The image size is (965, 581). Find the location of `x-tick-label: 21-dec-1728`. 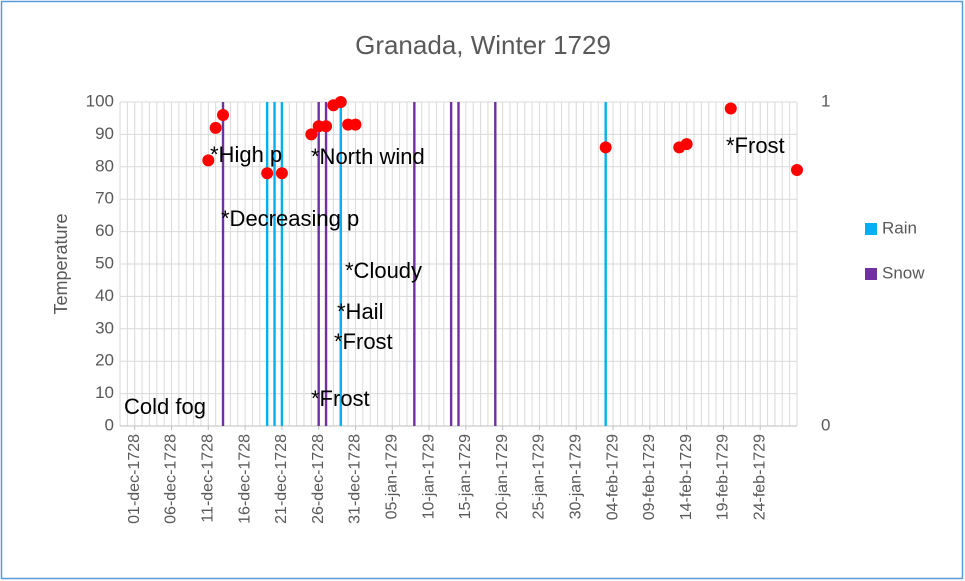

x-tick-label: 21-dec-1728 is located at coordinates (281, 479).